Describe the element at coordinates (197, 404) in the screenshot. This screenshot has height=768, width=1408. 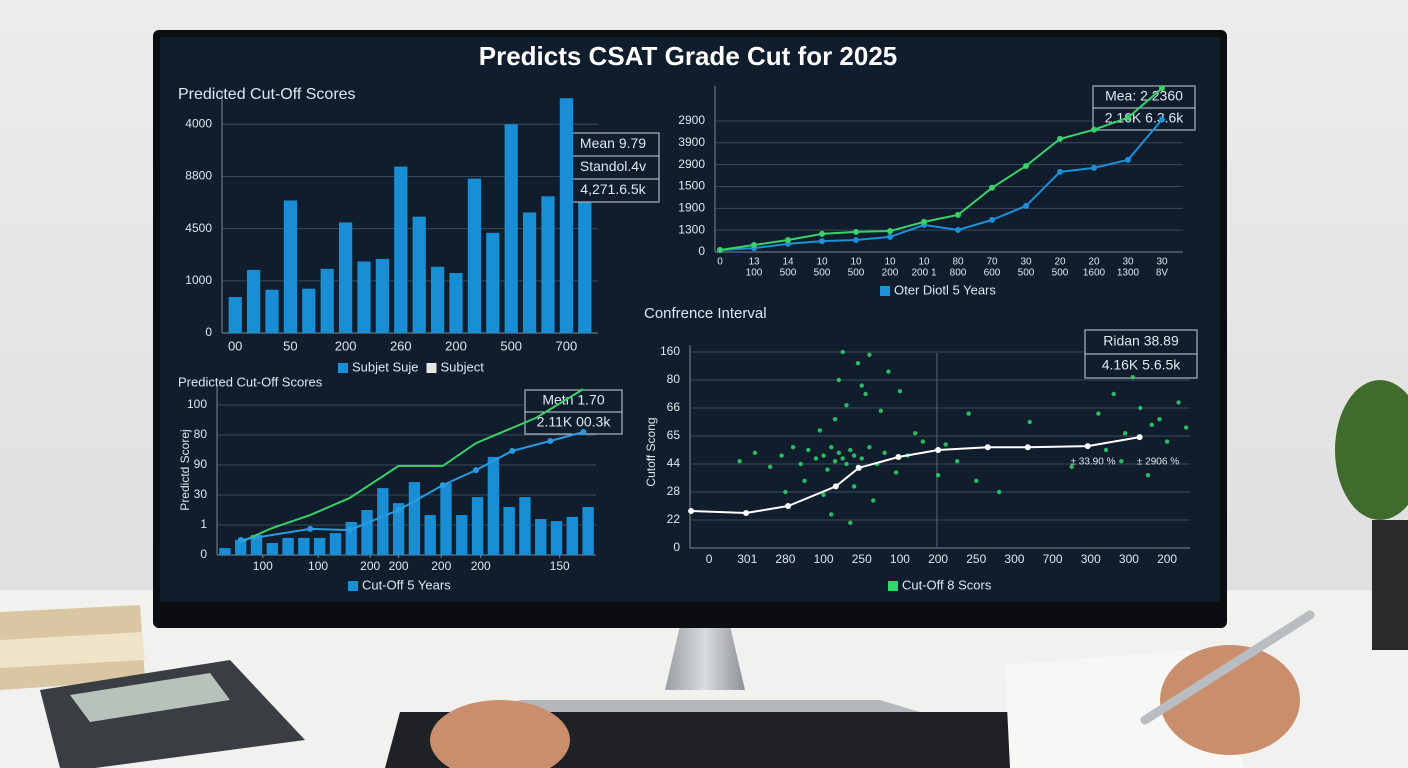
I see `y-tick-label: 100` at that location.